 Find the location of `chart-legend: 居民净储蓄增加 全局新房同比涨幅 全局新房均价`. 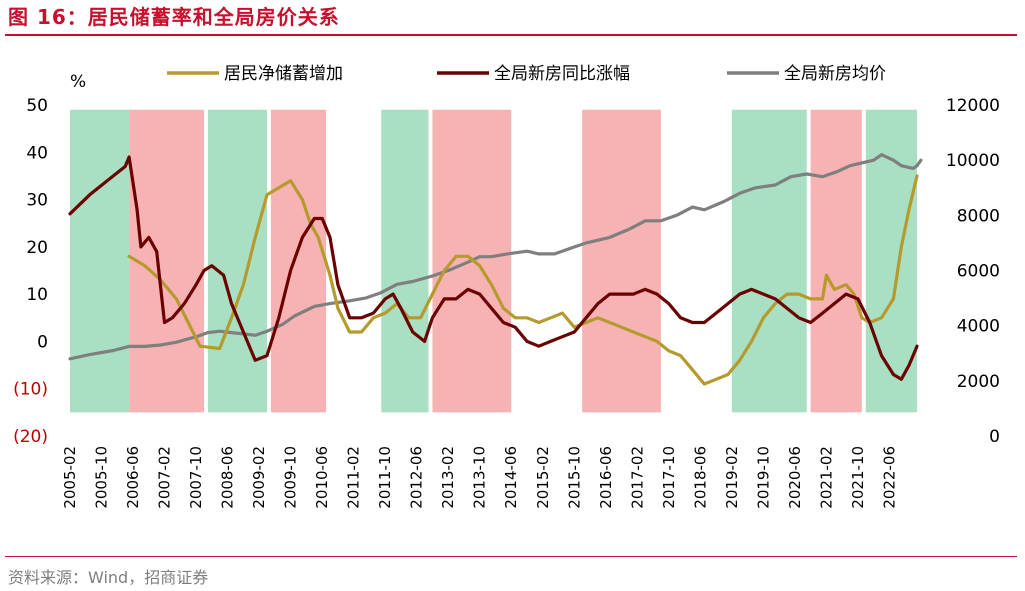

chart-legend: 居民净储蓄增加 全局新房同比涨幅 全局新房均价 is located at coordinates (526, 74).